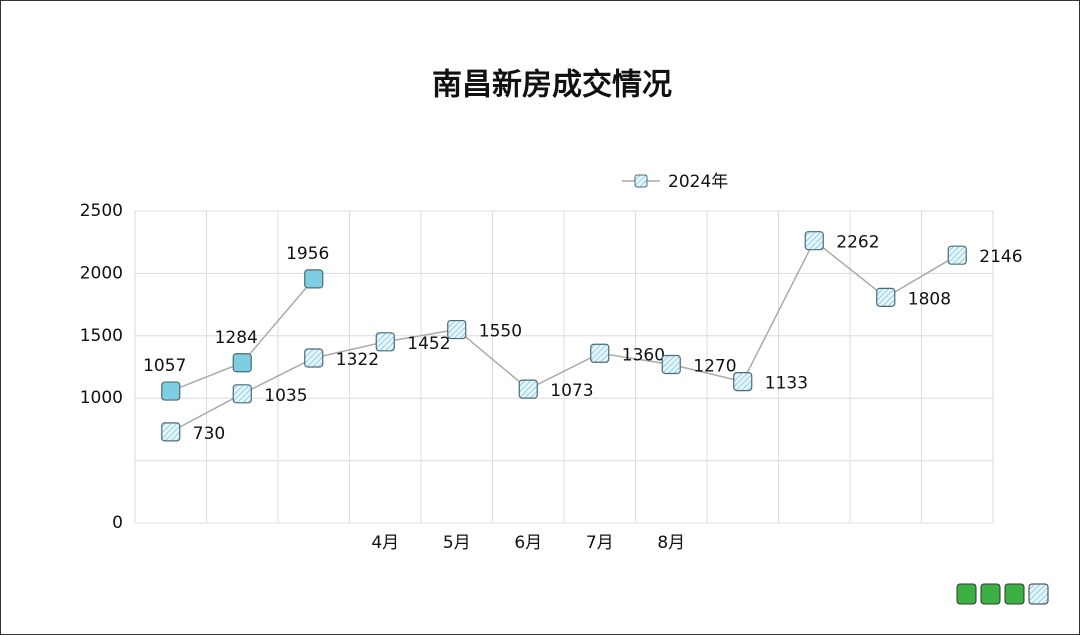 This screenshot has width=1080, height=635. Describe the element at coordinates (643, 355) in the screenshot. I see `data-label: 1360` at that location.